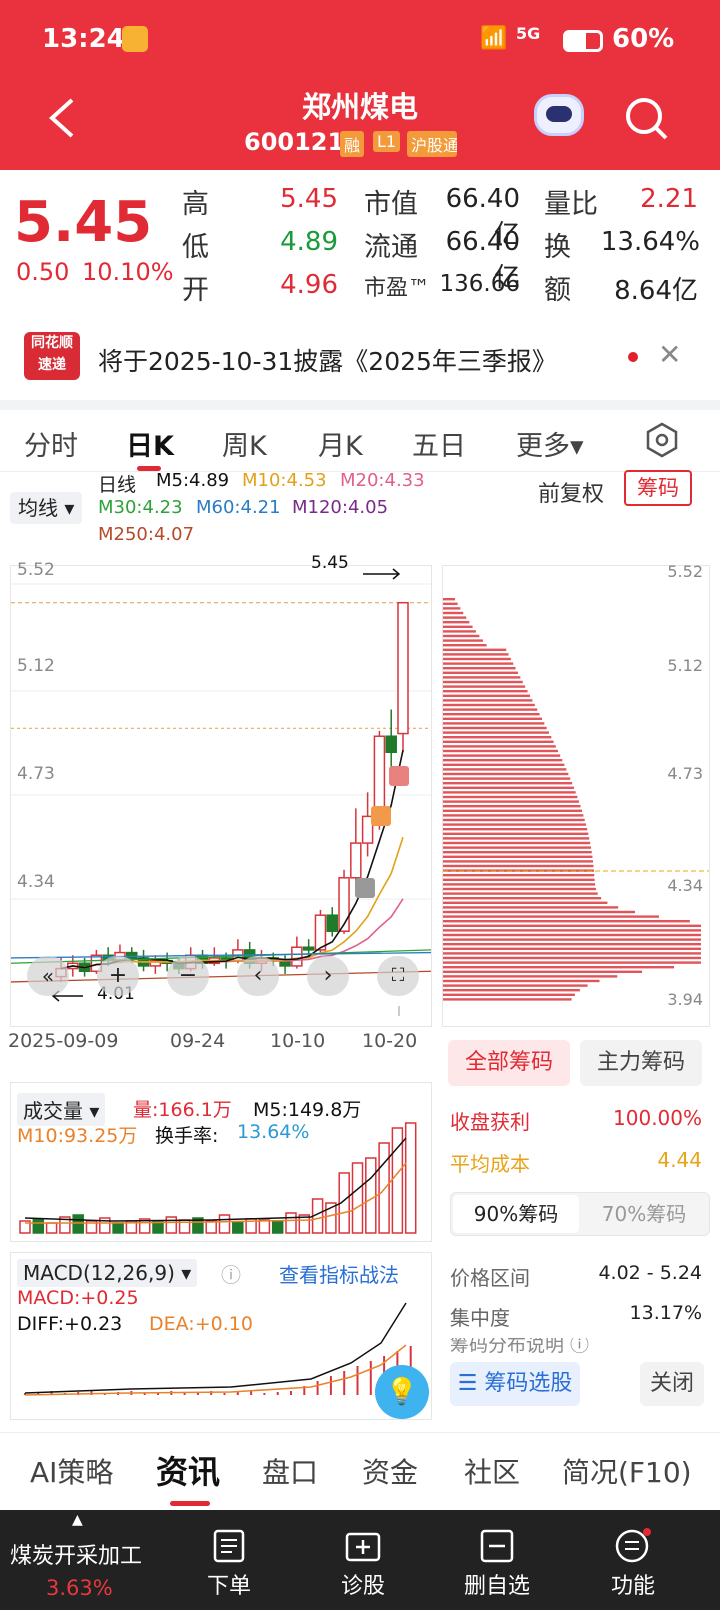 This screenshot has height=1610, width=720. I want to click on diagnose-button: 诊股, so click(363, 1564).